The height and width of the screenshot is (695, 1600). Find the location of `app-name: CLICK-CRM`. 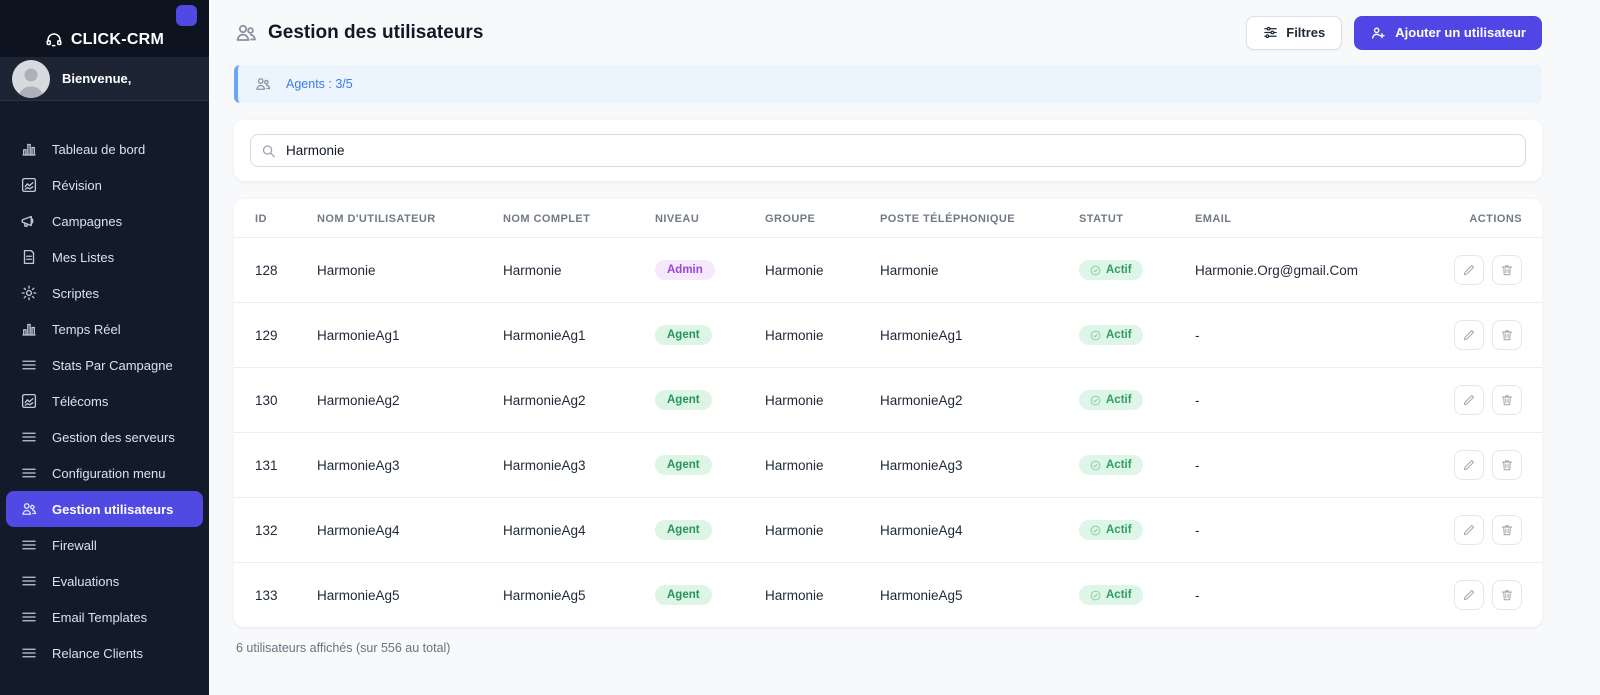

app-name: CLICK-CRM is located at coordinates (117, 39).